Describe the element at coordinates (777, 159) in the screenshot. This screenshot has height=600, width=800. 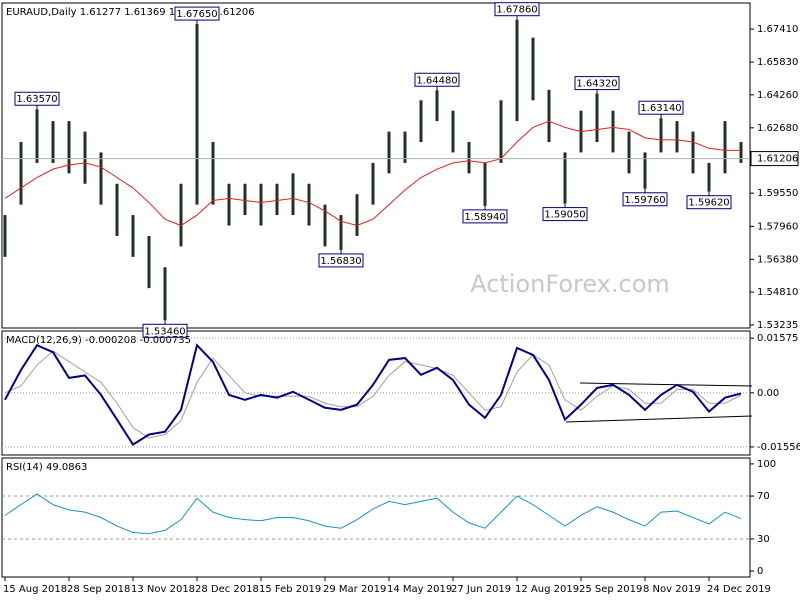
I see `current-price-label: 1.61206` at that location.